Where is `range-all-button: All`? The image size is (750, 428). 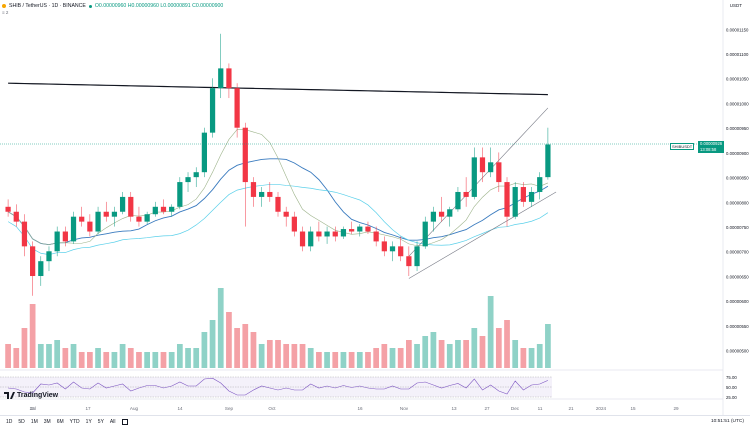 range-all-button: All is located at coordinates (112, 422).